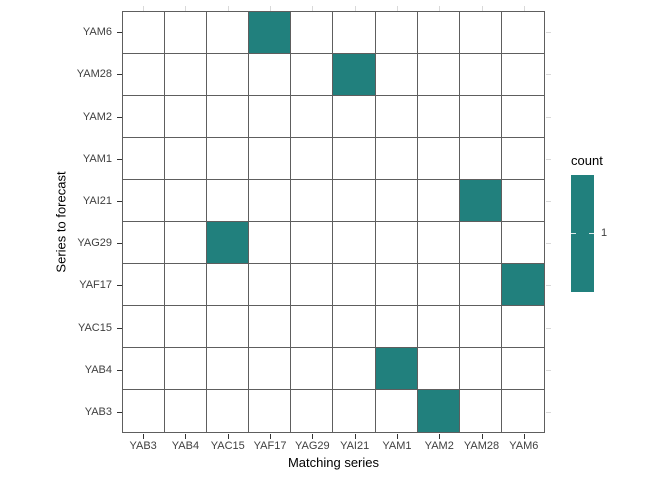 This screenshot has width=672, height=480. Describe the element at coordinates (481, 446) in the screenshot. I see `x-tick-label: YAM28` at that location.